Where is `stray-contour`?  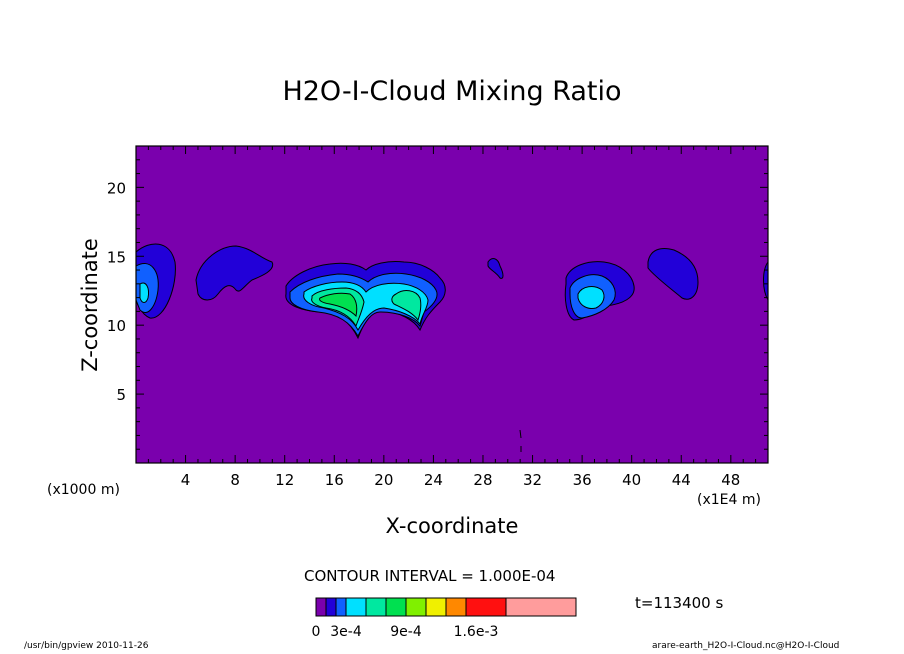 stray-contour is located at coordinates (520, 440).